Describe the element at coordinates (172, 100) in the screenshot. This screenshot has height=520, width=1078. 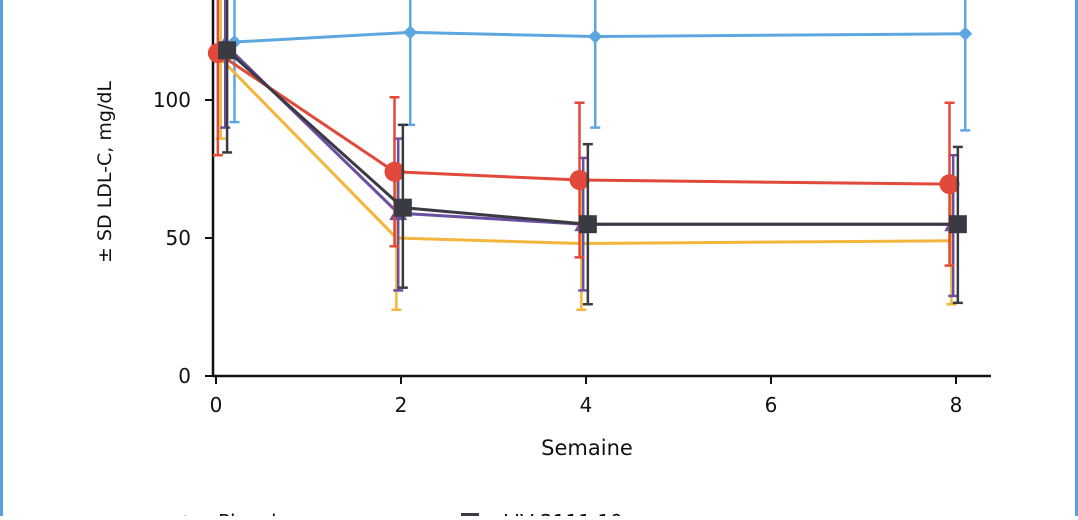
I see `y-tick-label: 100` at that location.